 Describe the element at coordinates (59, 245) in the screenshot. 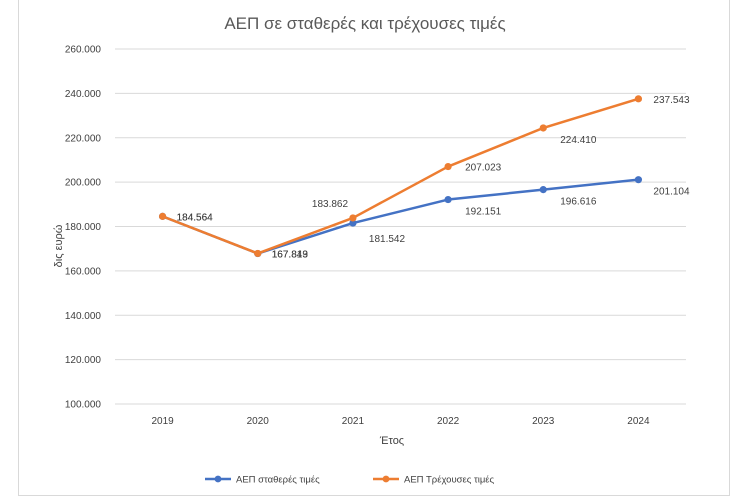

I see `y-axis-label: δις ευρώ` at that location.